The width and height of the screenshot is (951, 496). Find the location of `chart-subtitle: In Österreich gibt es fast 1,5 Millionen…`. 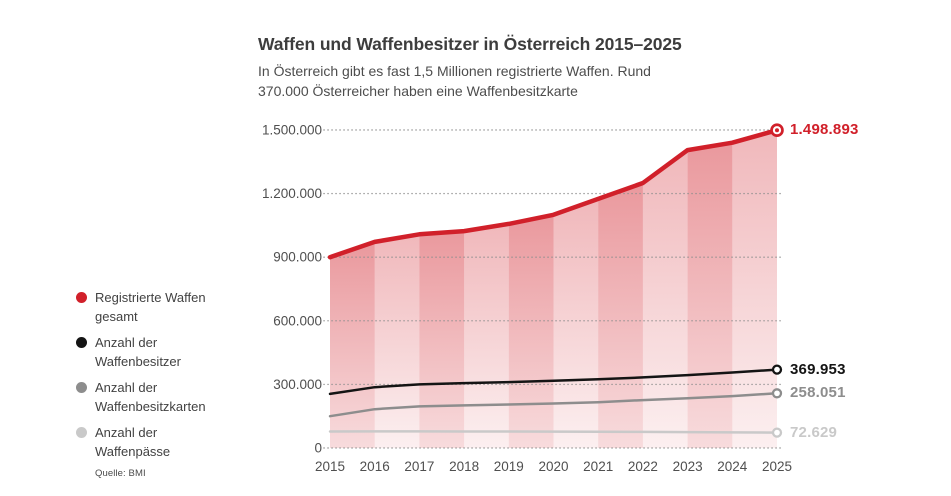

chart-subtitle: In Österreich gibt es fast 1,5 Millionen… is located at coordinates (538, 81).